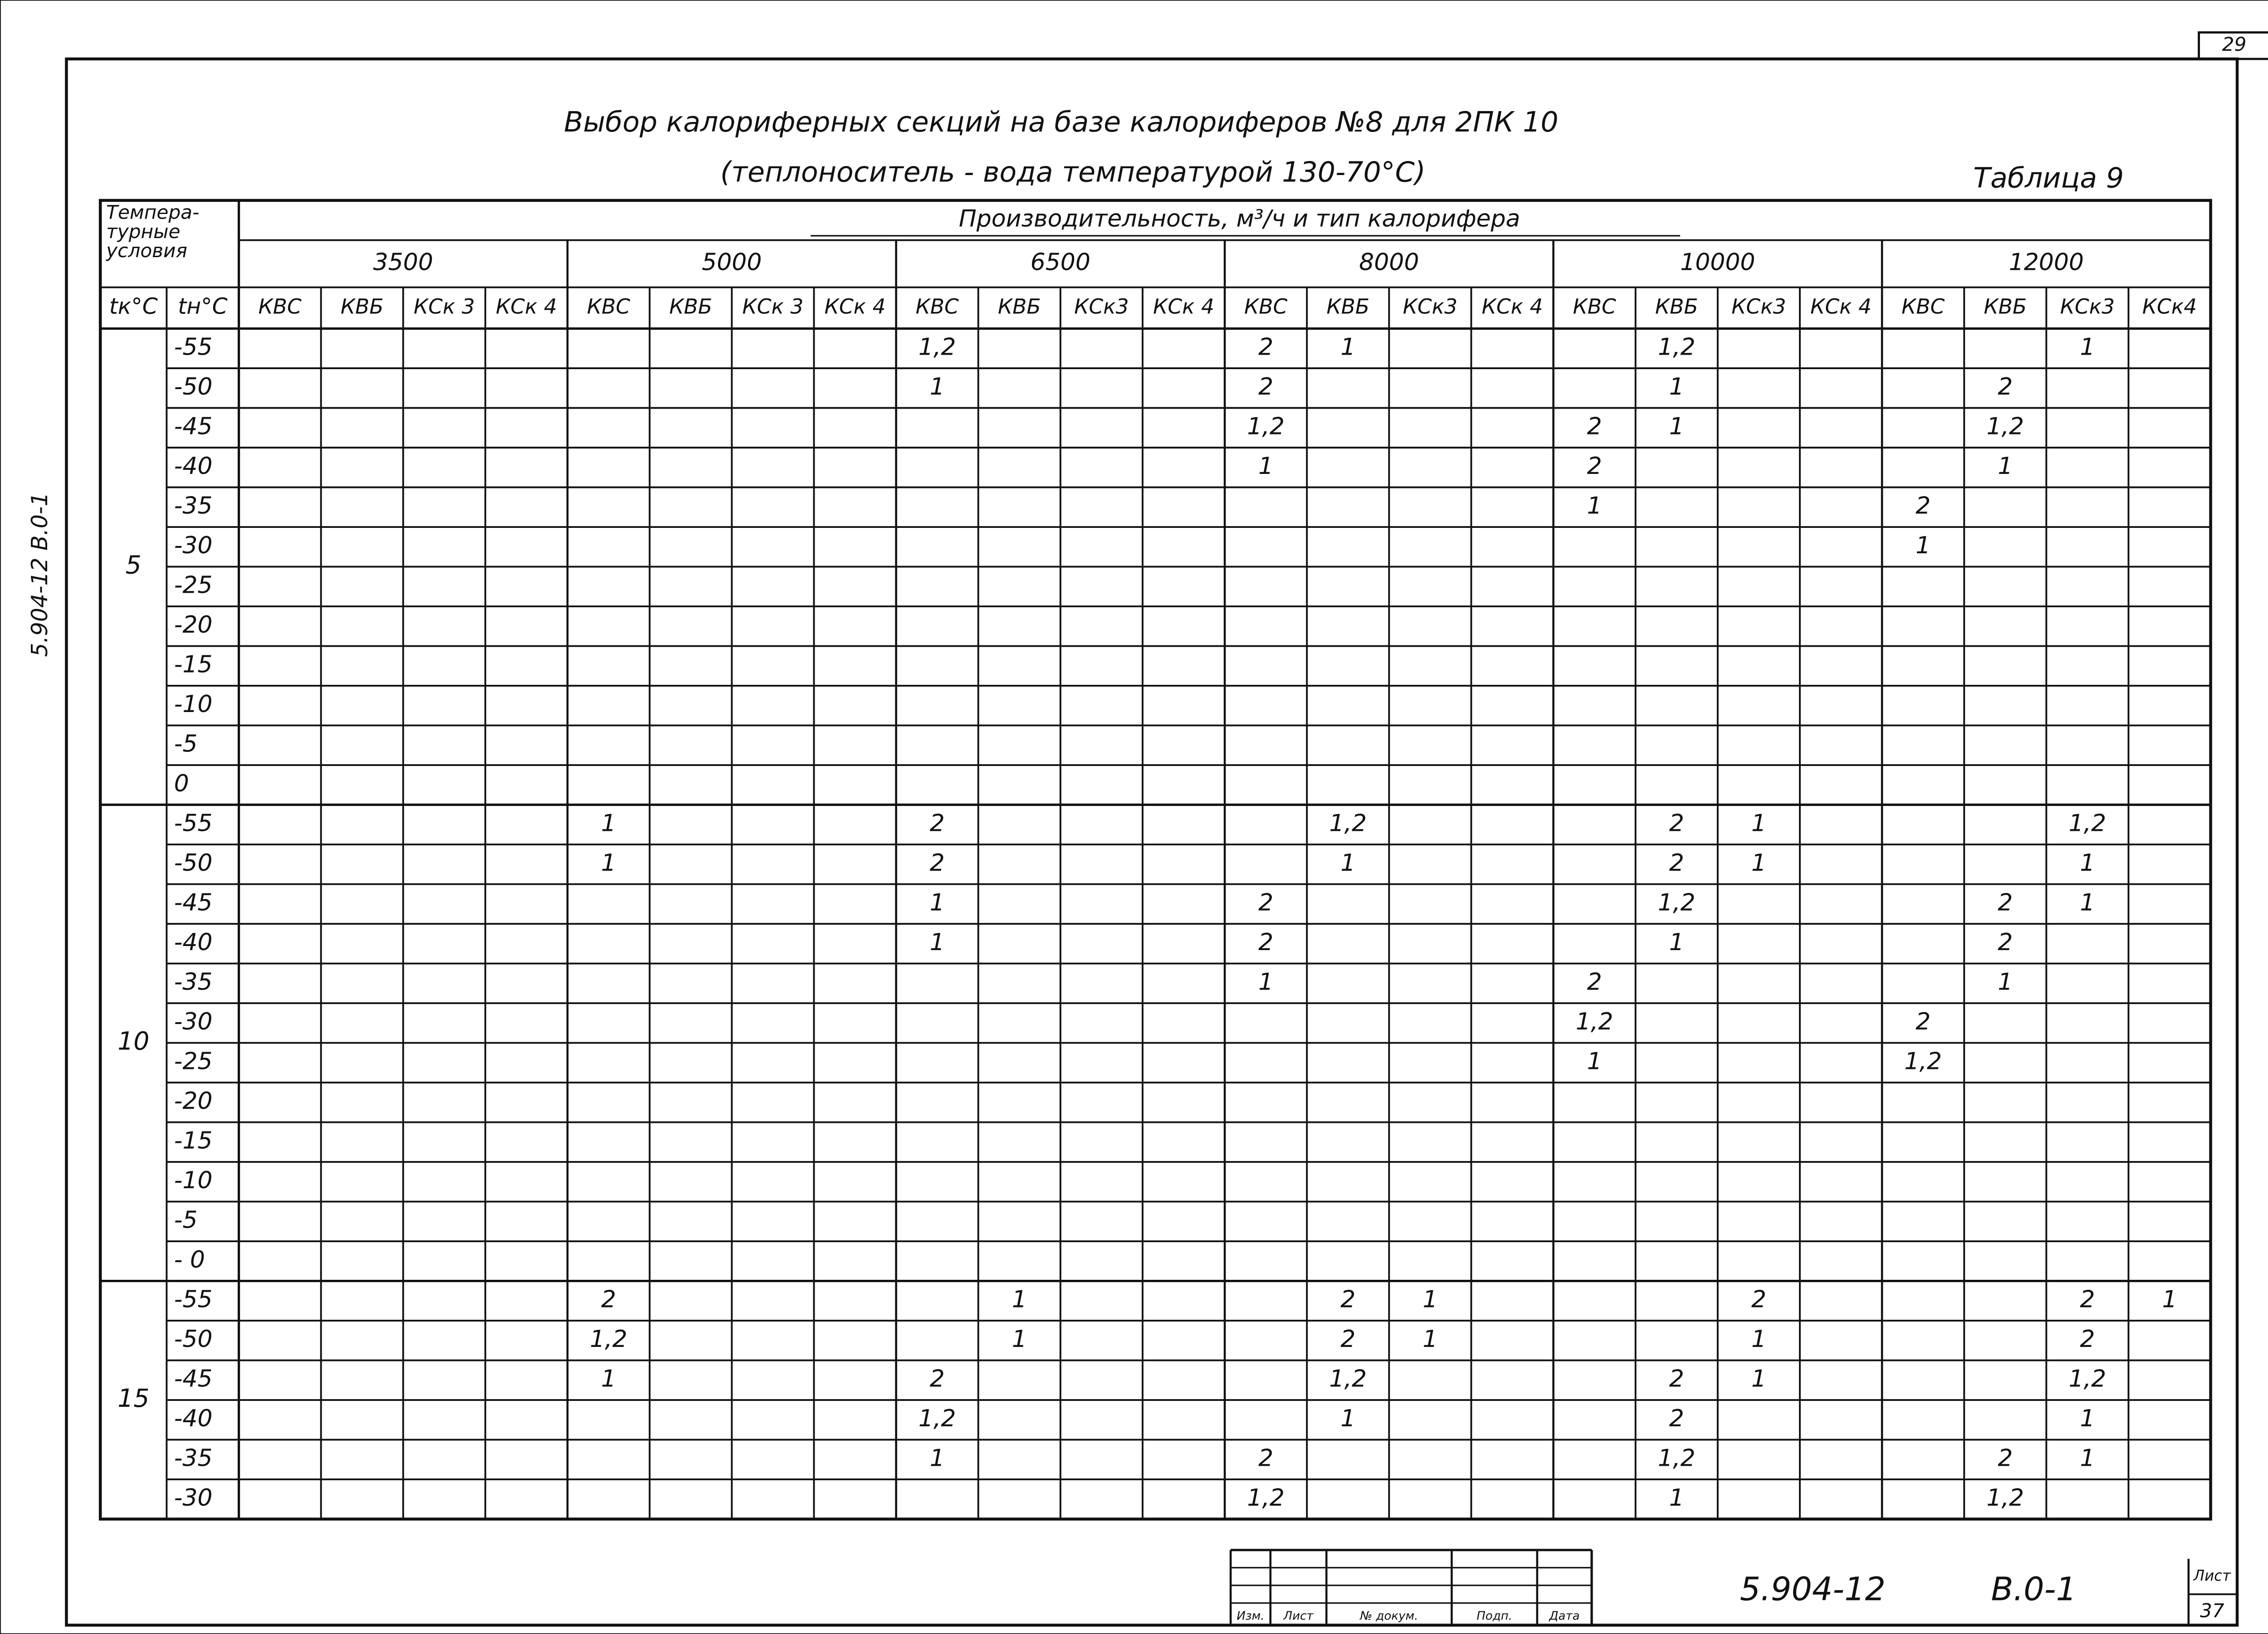 The height and width of the screenshot is (1634, 2268). I want to click on sheet-label: Лист, so click(2212, 1575).